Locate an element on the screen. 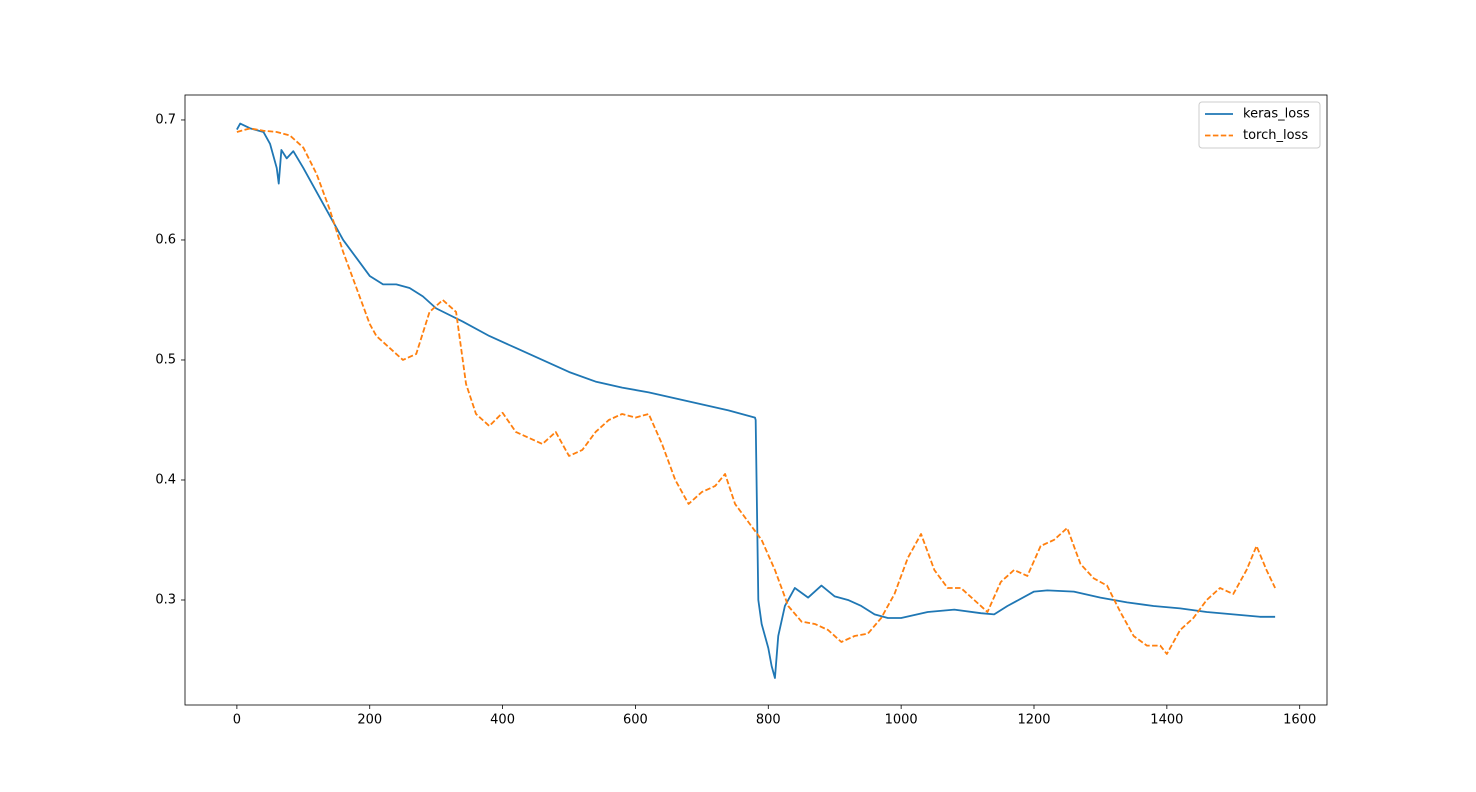 This screenshot has height=792, width=1476. x-tick-label: 600 is located at coordinates (635, 720).